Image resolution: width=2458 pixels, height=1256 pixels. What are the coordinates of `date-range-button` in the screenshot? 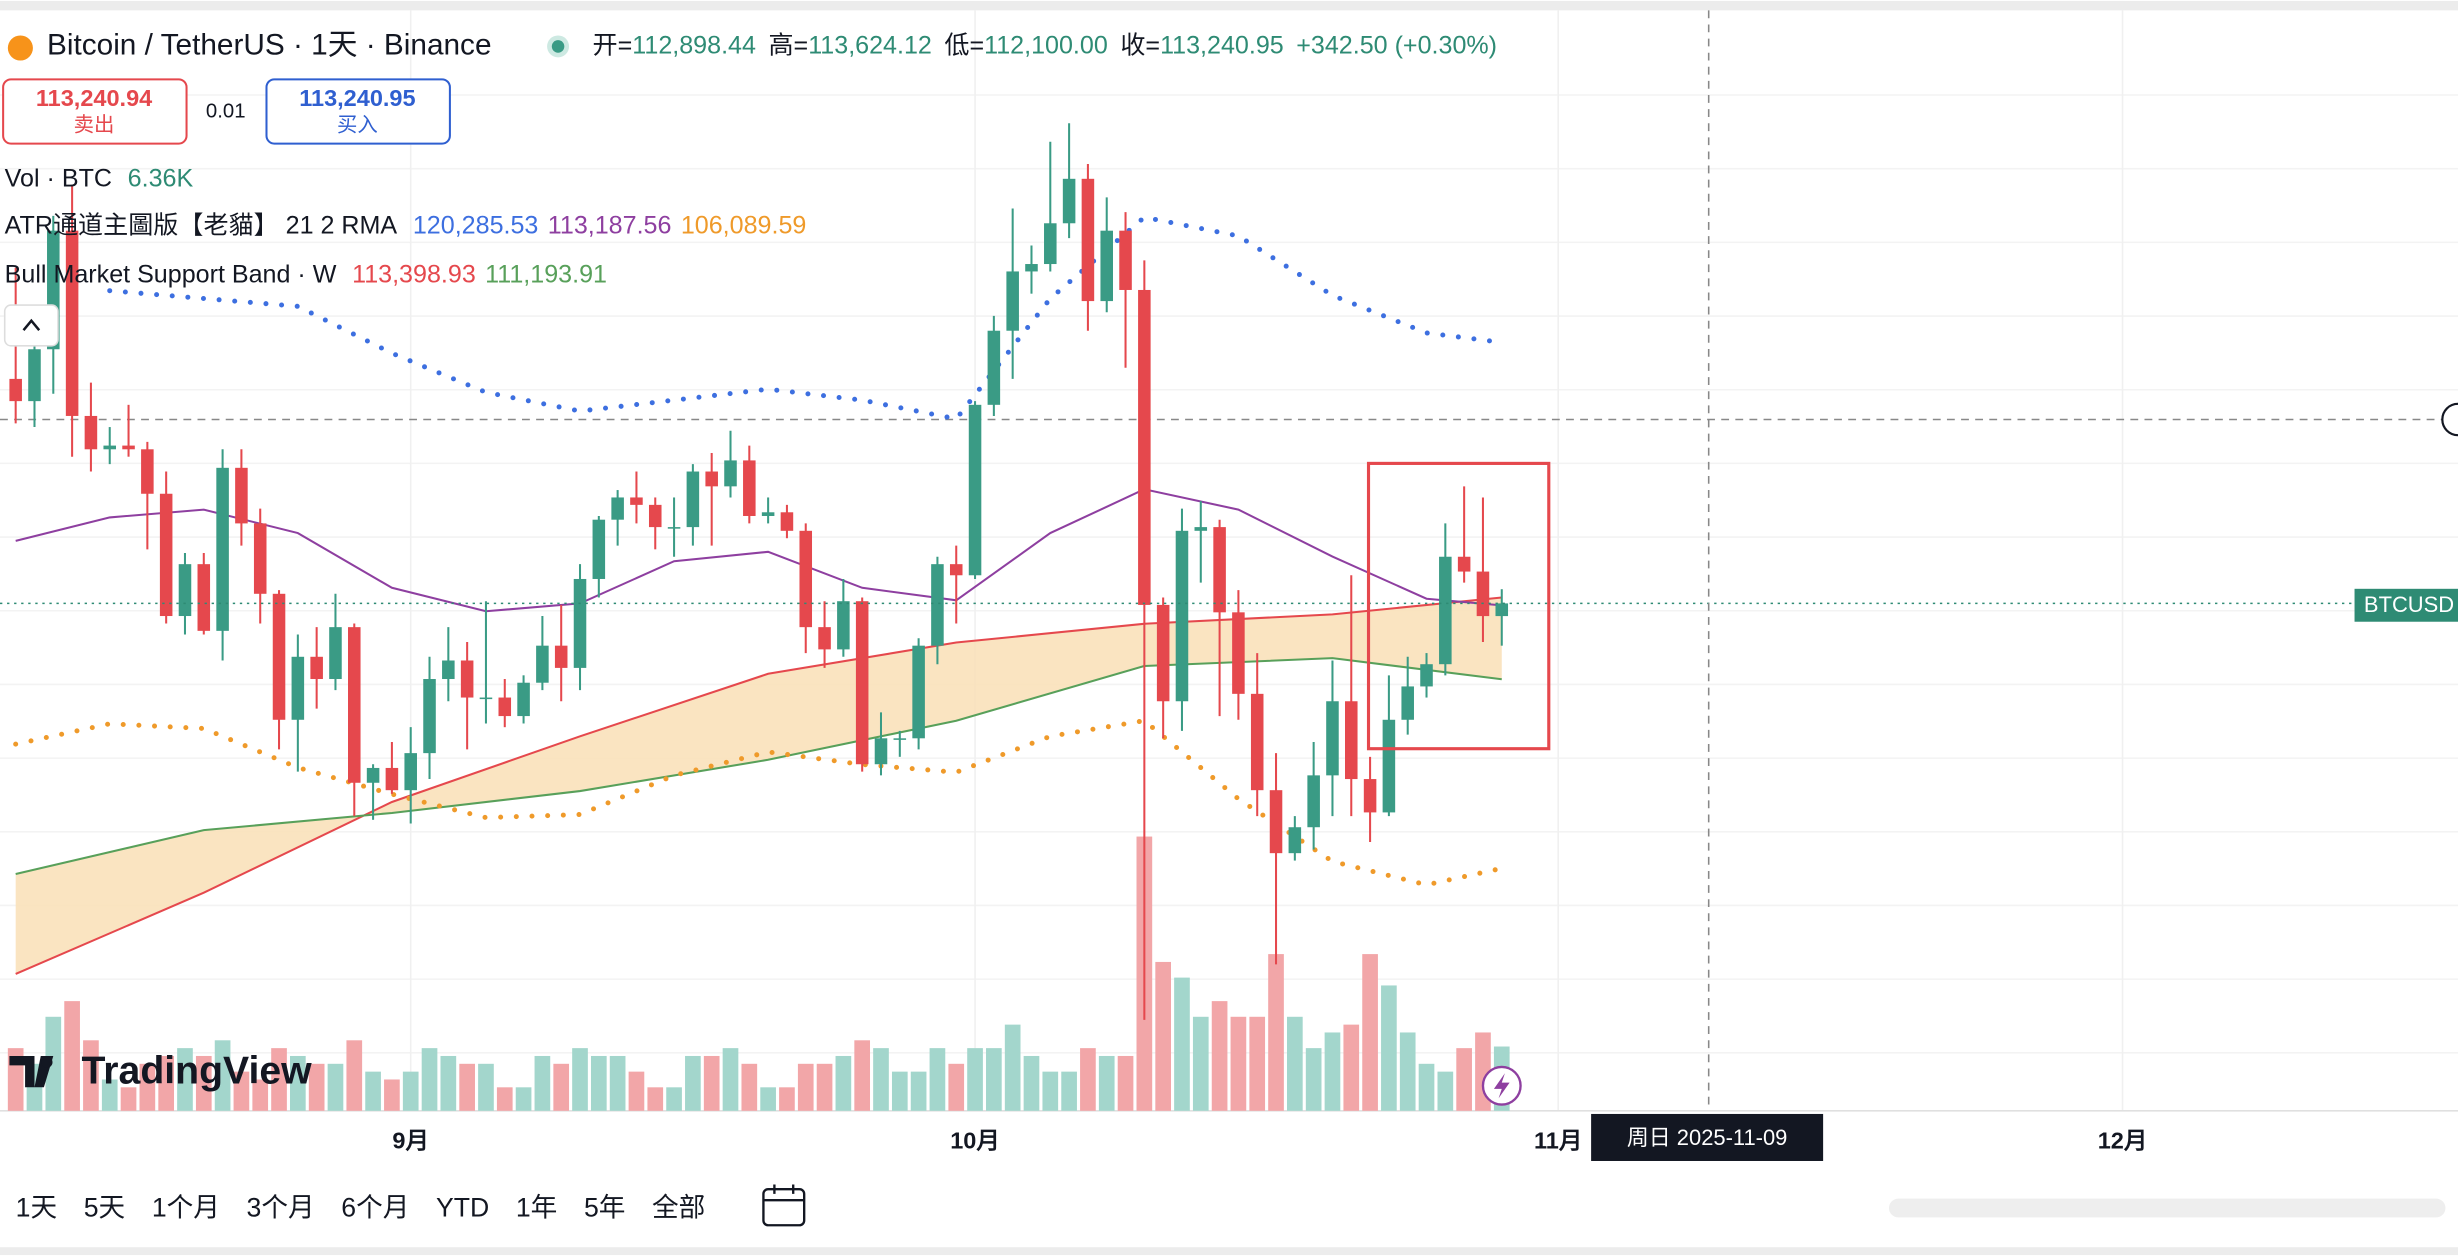 It's located at (784, 1207).